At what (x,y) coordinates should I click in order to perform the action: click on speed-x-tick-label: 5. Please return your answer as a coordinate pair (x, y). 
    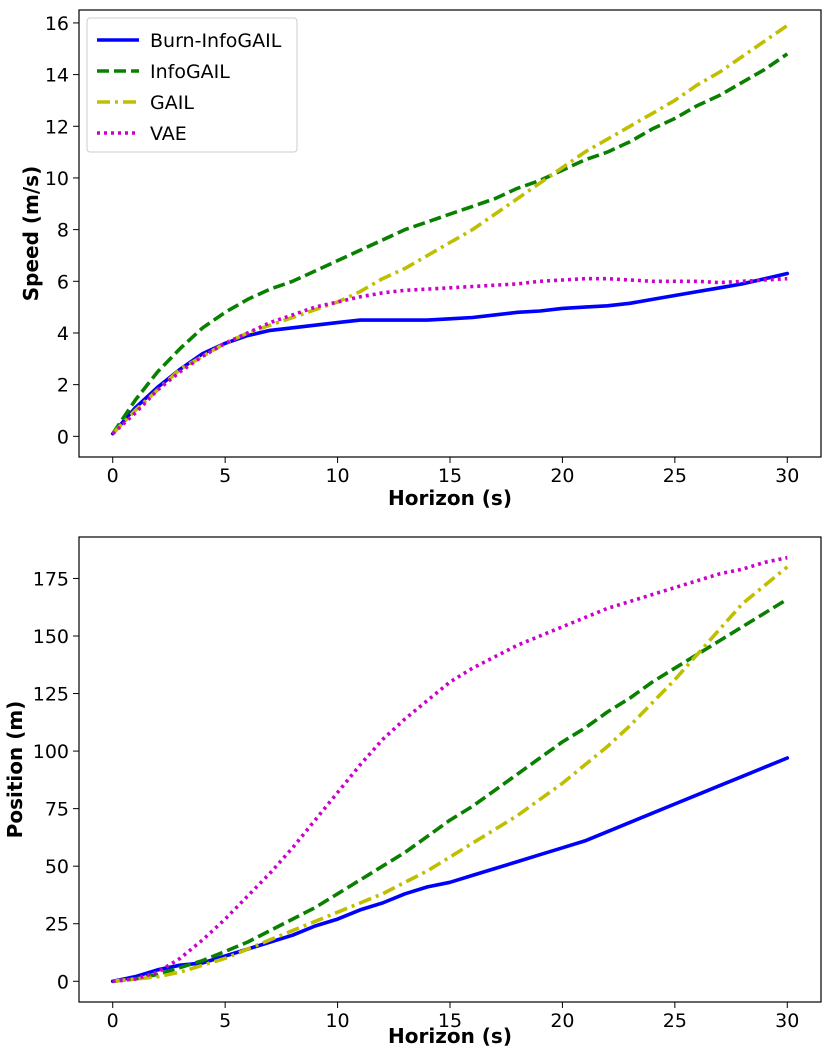
    Looking at the image, I should click on (225, 476).